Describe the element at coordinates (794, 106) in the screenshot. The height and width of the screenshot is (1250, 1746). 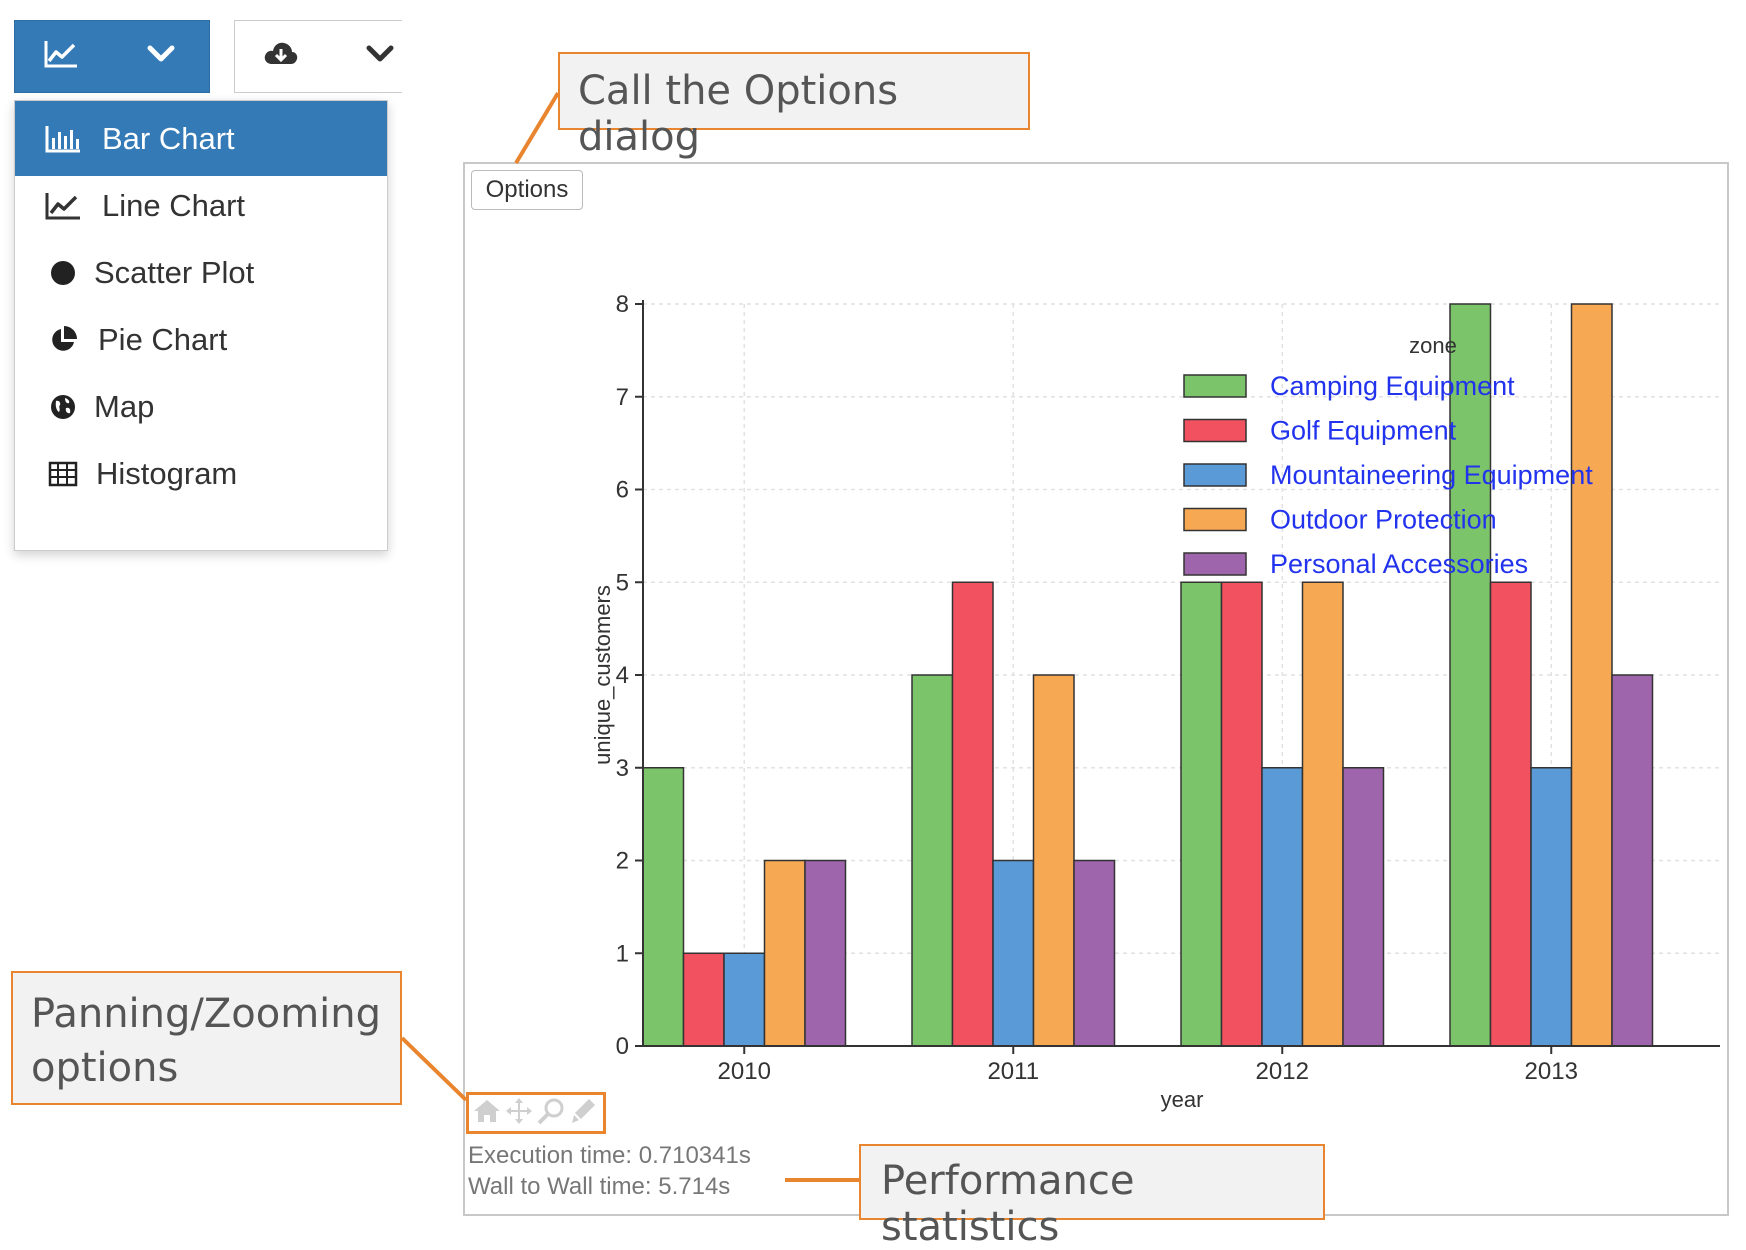
I see `callout-options-dialog: Call the Options dialog` at that location.